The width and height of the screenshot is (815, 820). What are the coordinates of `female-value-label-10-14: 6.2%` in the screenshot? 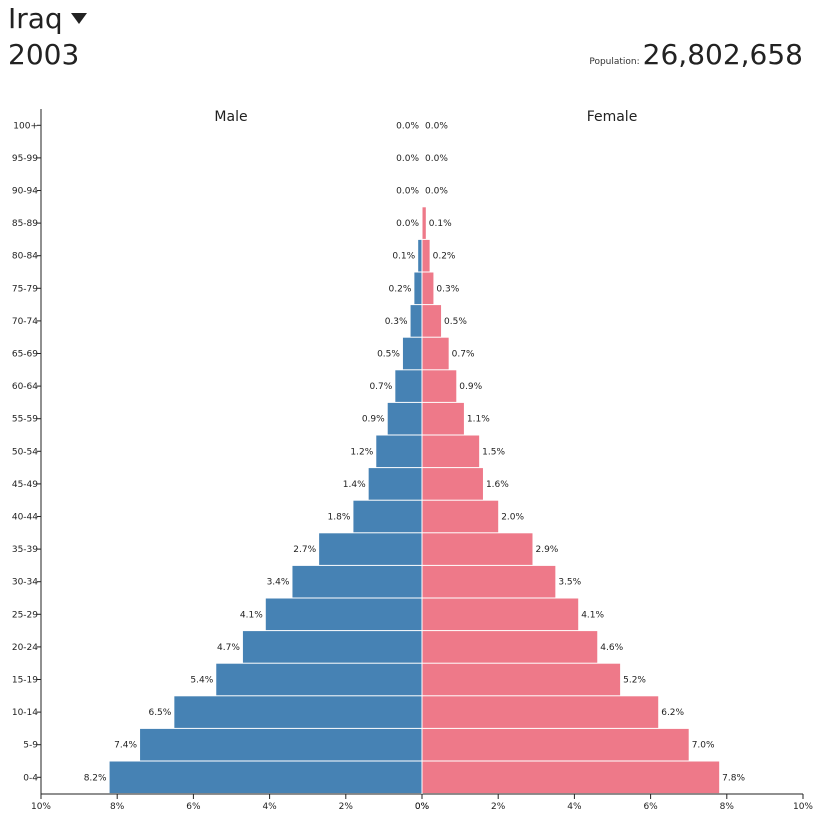 It's located at (672, 713).